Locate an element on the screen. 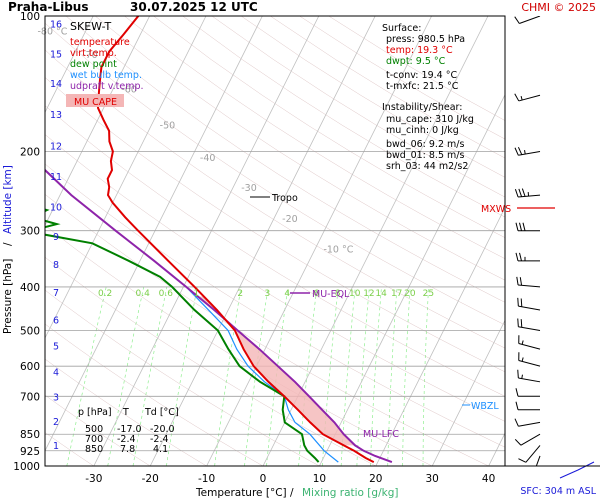 This screenshot has height=500, width=600. altitude-tick-label: 5 is located at coordinates (56, 347).